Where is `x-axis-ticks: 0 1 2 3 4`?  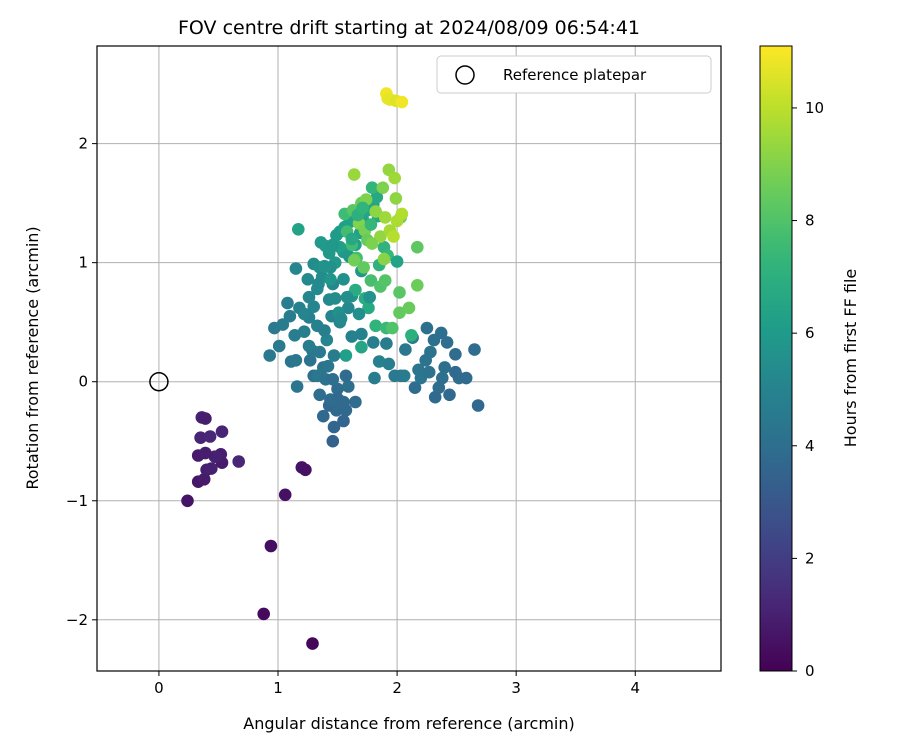 x-axis-ticks: 0 1 2 3 4 is located at coordinates (397, 684).